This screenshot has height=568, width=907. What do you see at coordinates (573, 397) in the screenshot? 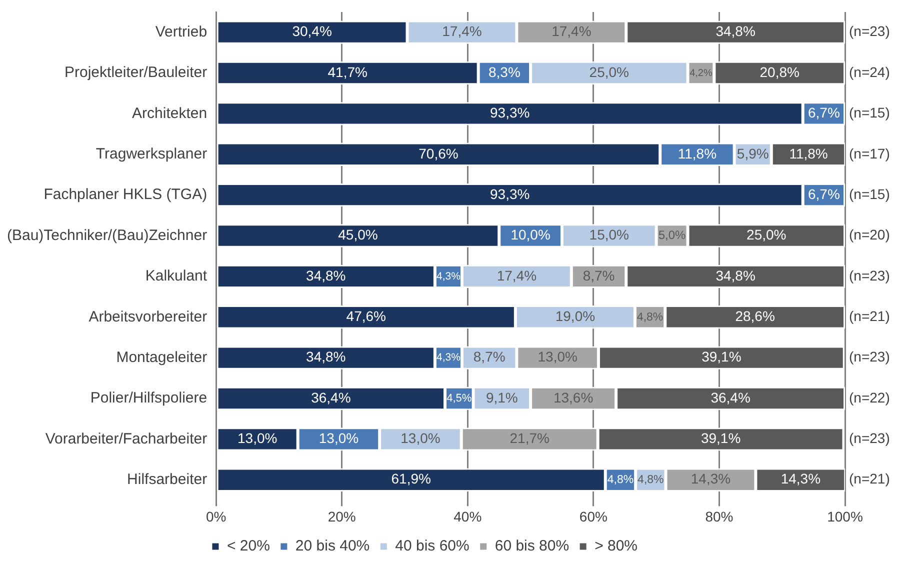
I see `data-label: 13,6%` at bounding box center [573, 397].